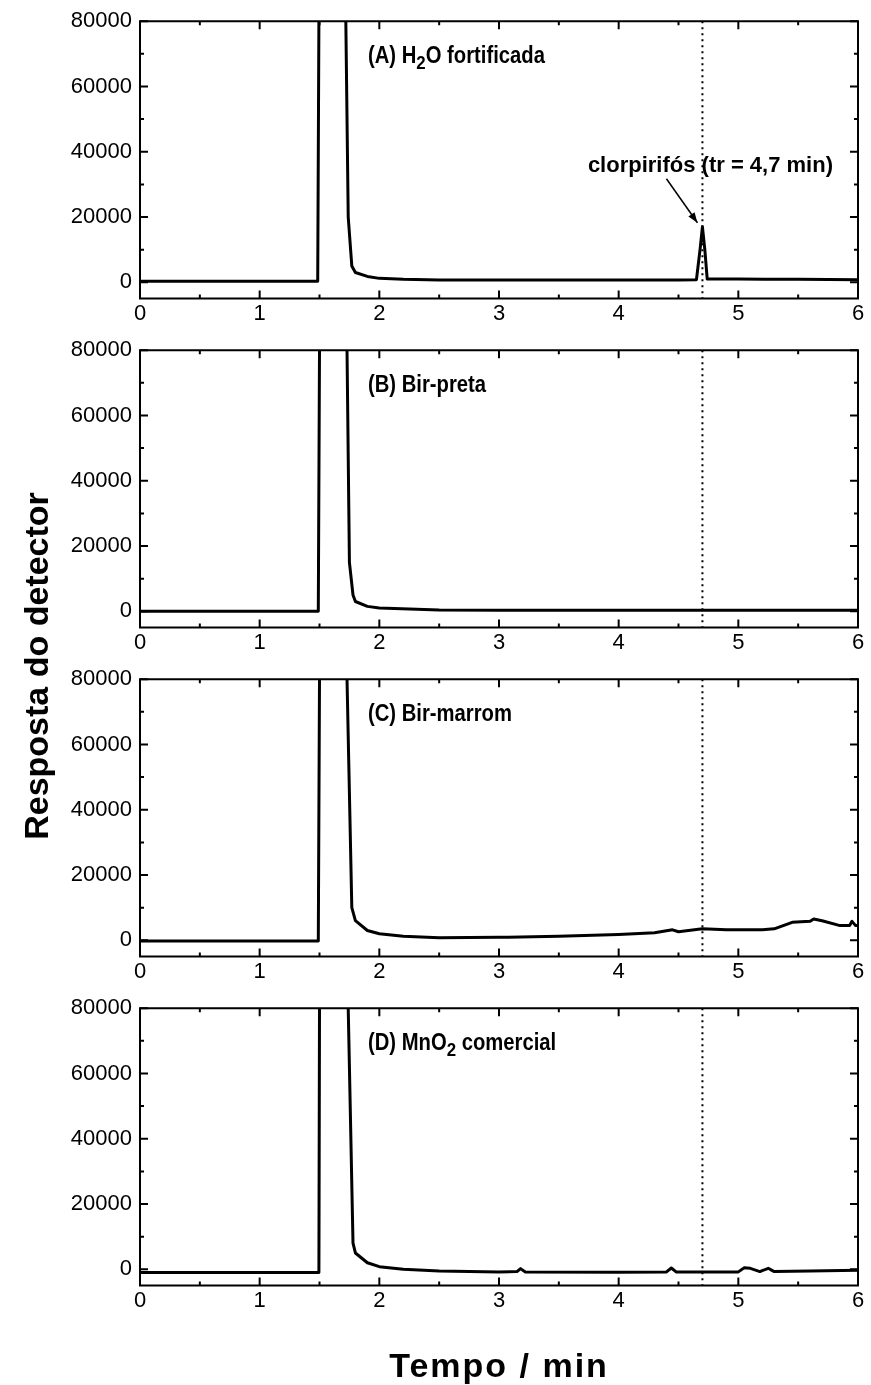 Image resolution: width=871 pixels, height=1385 pixels. What do you see at coordinates (499, 1365) in the screenshot?
I see `x-axis-title: Tempo / min` at bounding box center [499, 1365].